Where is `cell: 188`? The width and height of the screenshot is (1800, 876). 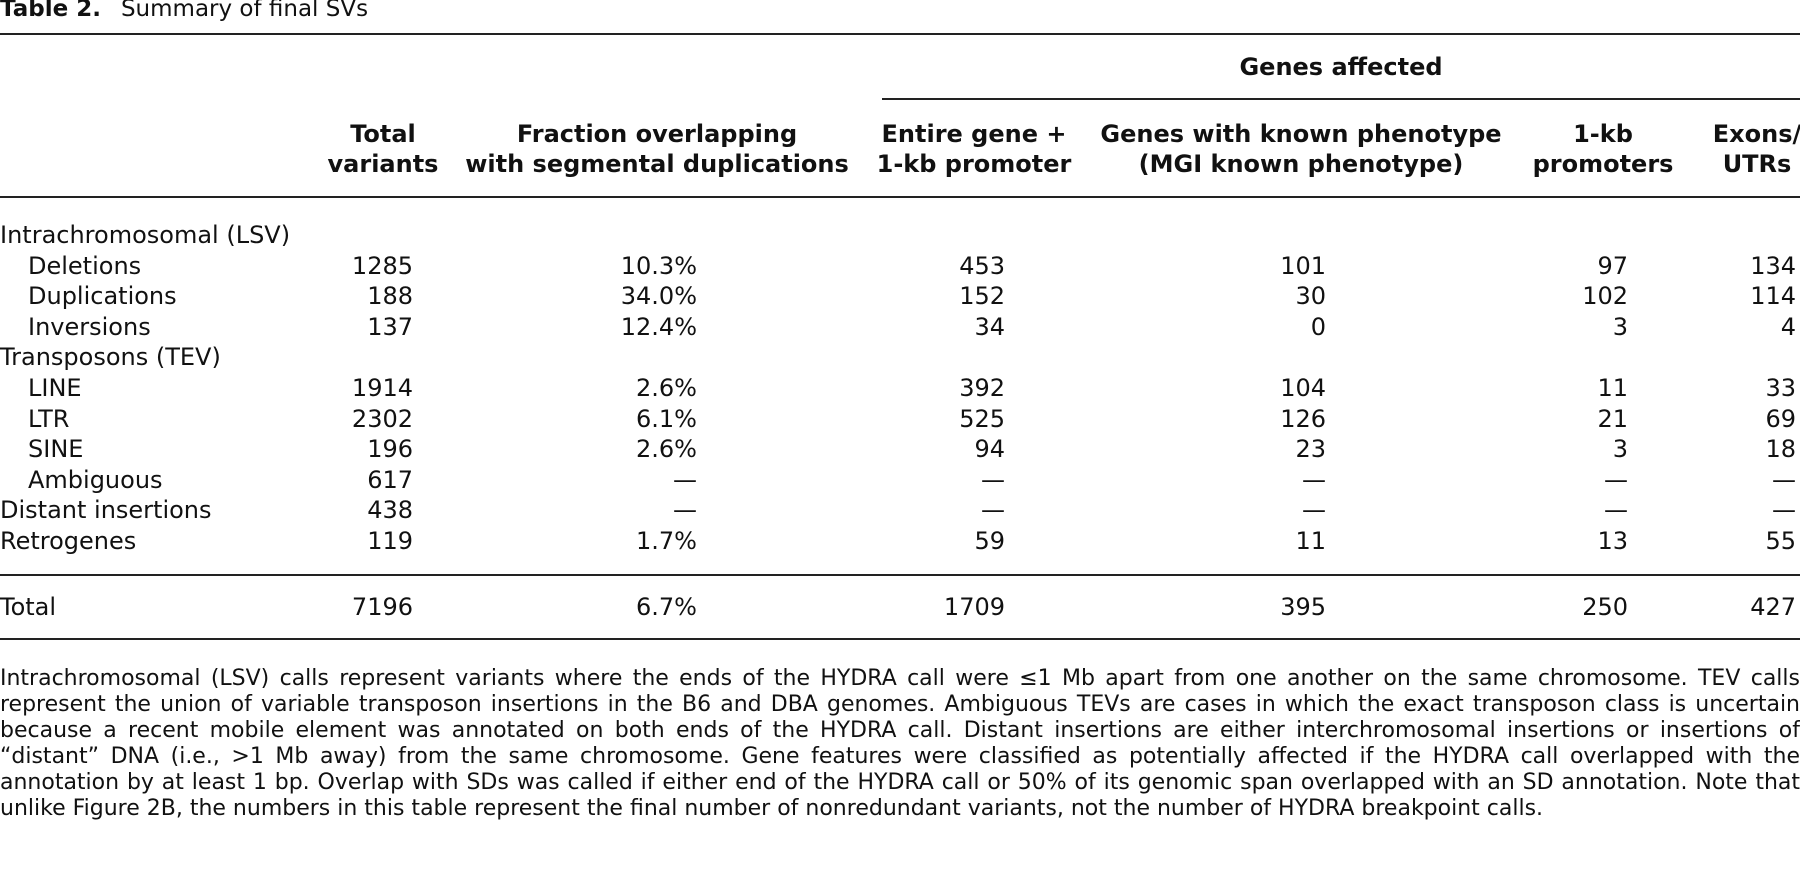 cell: 188 is located at coordinates (390, 296).